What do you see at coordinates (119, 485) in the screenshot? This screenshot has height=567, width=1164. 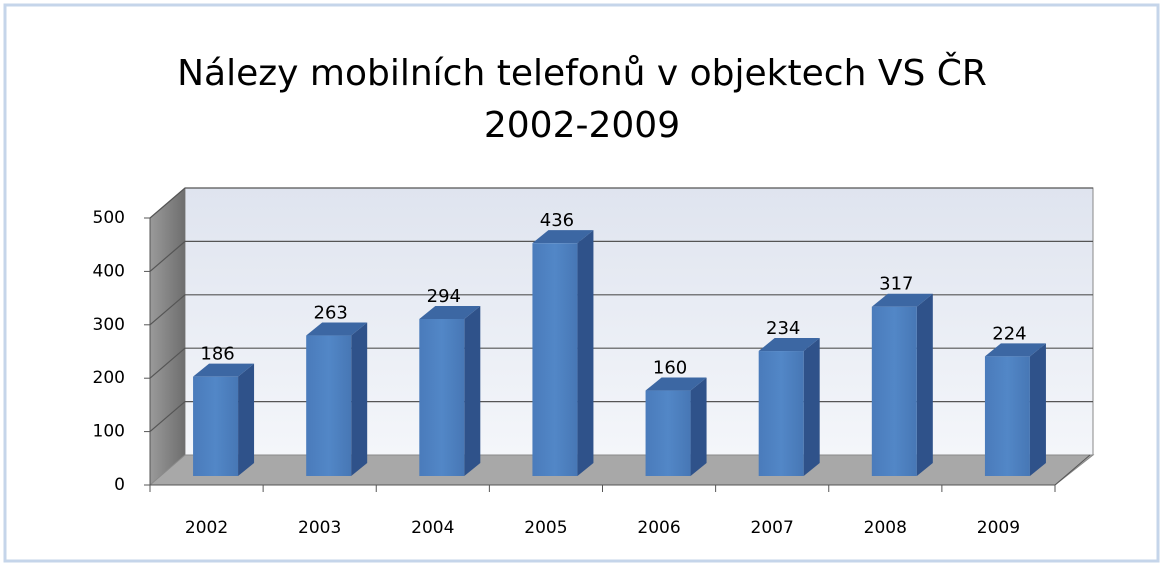 I see `y-tick-label: 0` at bounding box center [119, 485].